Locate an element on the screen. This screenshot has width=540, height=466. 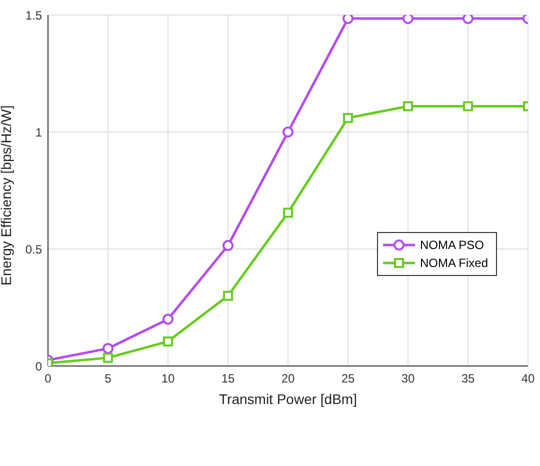
legend-label: NOMA Fixed is located at coordinates (454, 263).